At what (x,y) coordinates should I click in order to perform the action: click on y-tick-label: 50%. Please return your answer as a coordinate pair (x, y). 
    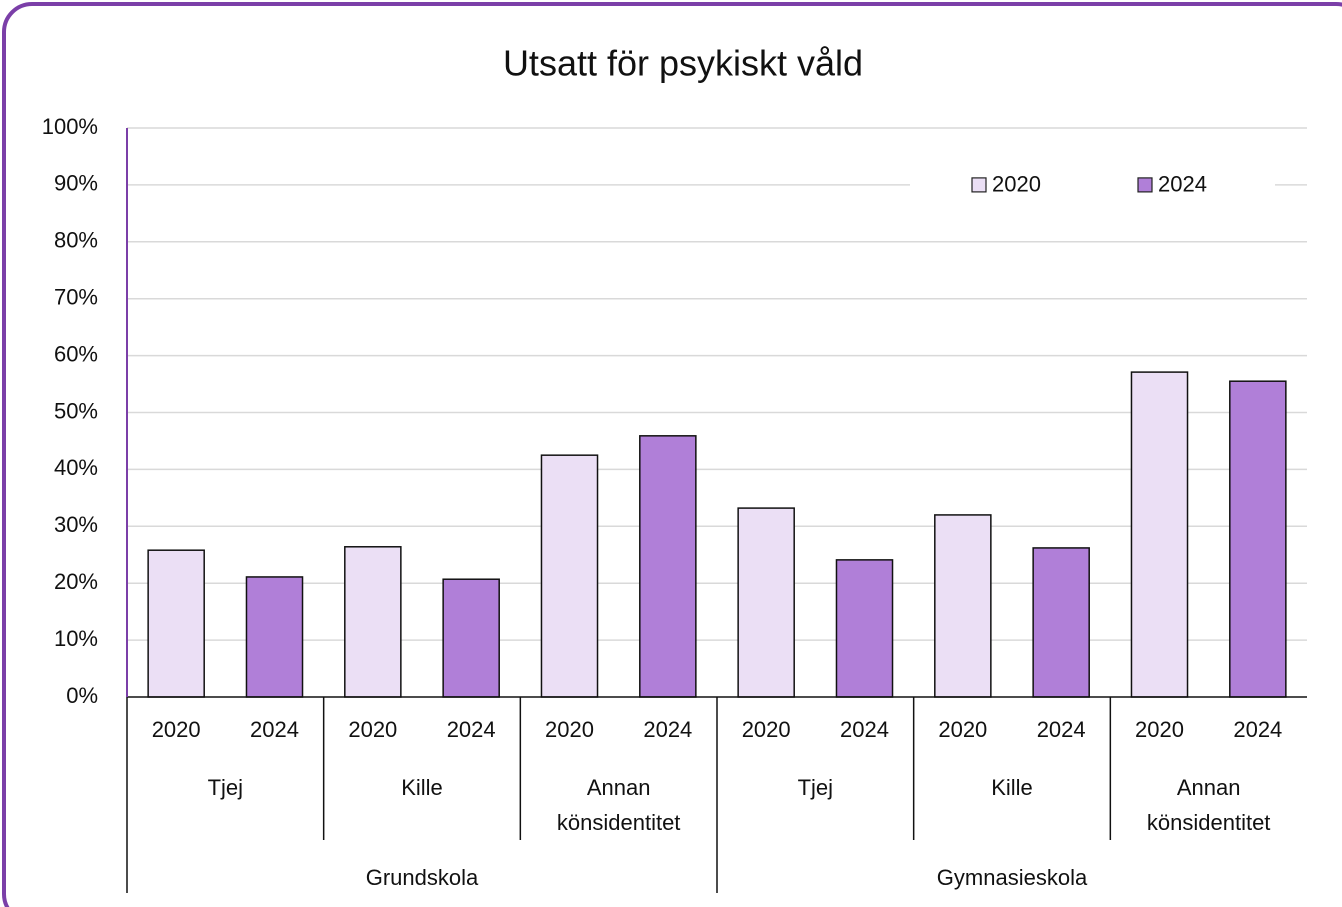
    Looking at the image, I should click on (76, 410).